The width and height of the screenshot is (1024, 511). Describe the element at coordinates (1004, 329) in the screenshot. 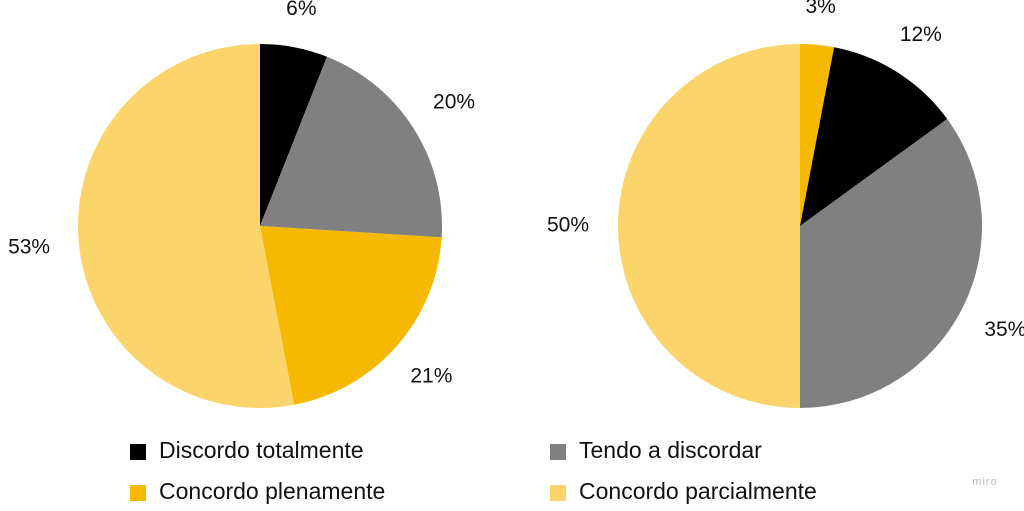

I see `data-label: 35%` at that location.